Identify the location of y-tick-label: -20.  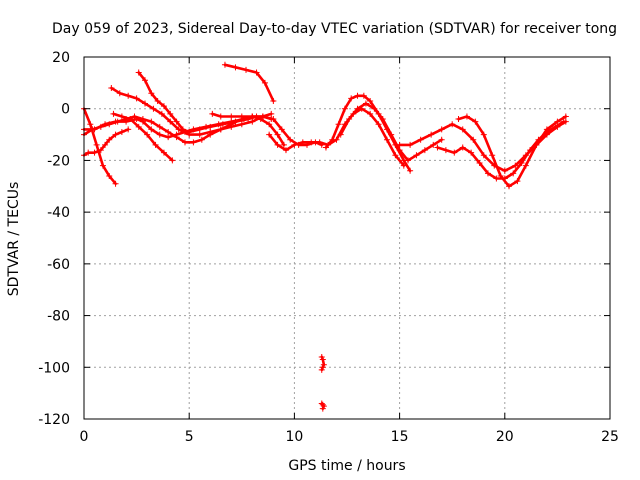
(58, 161).